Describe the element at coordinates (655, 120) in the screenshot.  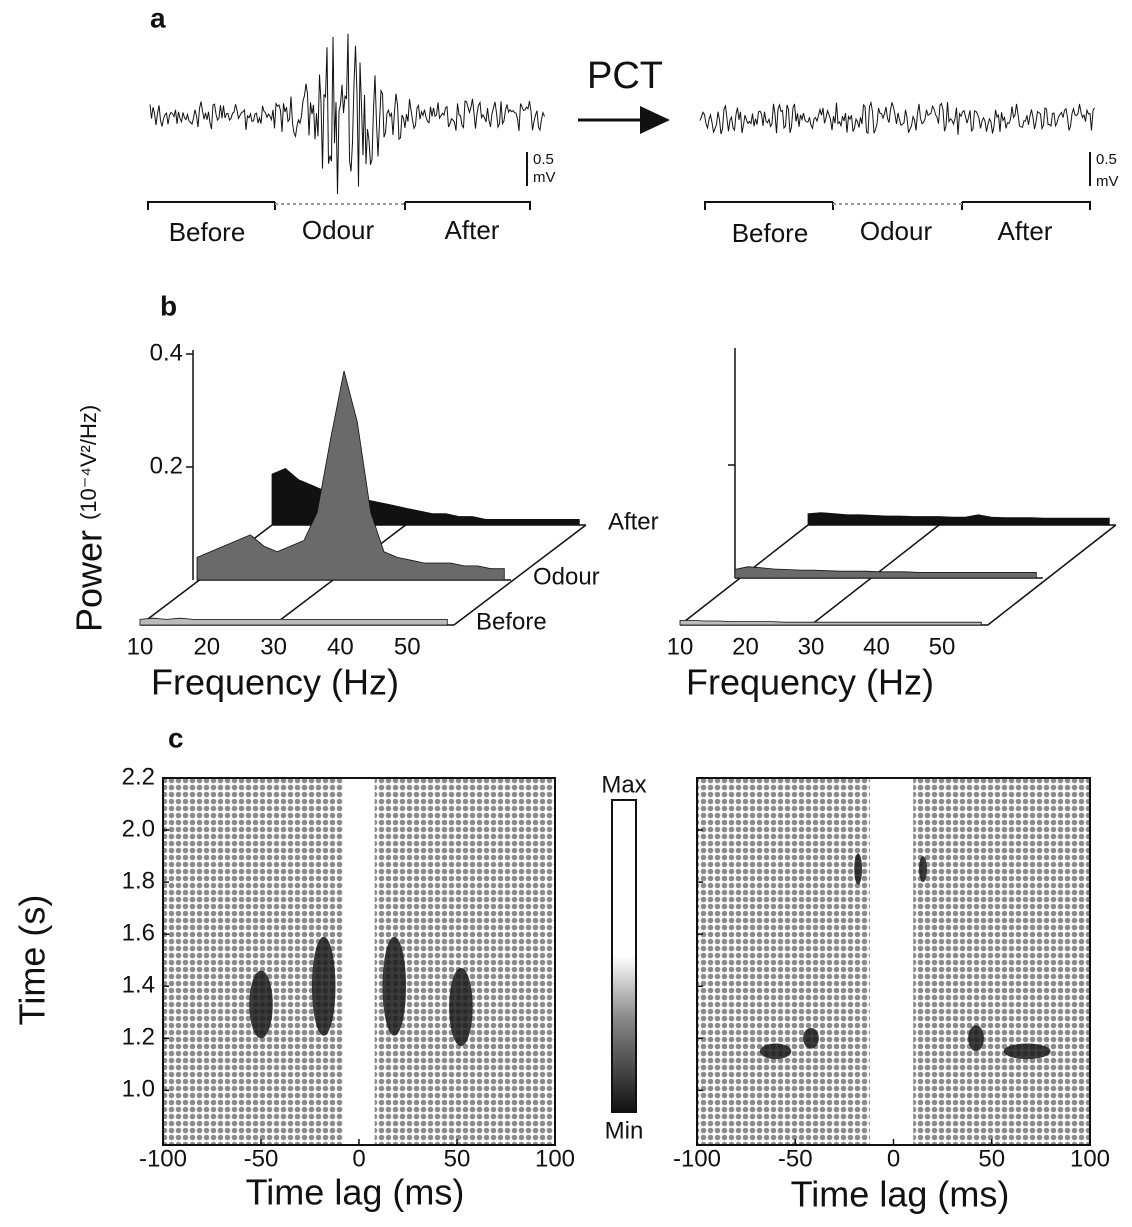
I see `arrow-head` at that location.